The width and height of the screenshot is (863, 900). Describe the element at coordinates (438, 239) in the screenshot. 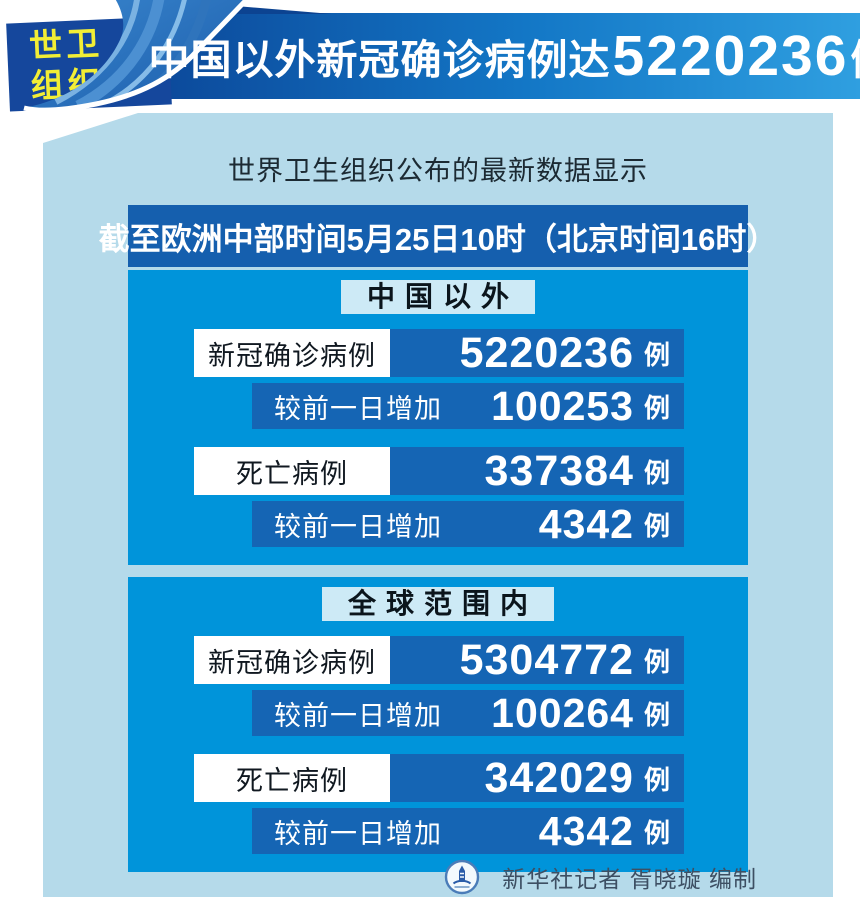

I see `as-of-time-text: 截至欧洲中部时间5月25日10时（北京时间16时）` at that location.